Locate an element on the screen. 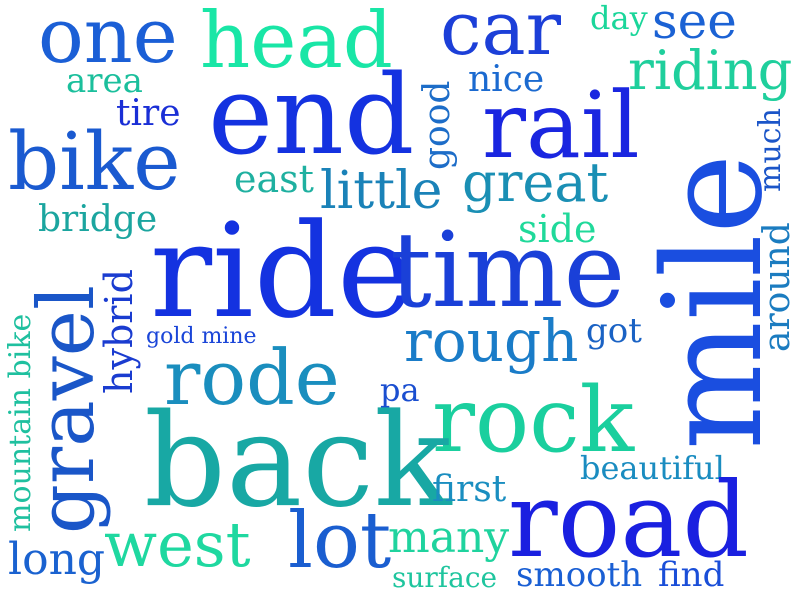 The width and height of the screenshot is (800, 600). word-gravel: gravel is located at coordinates (67, 409).